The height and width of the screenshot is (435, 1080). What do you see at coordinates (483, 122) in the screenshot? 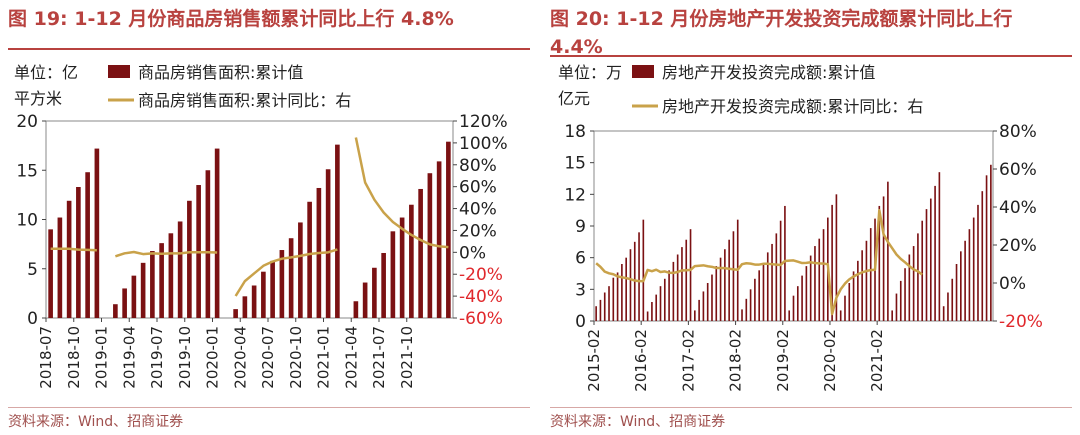
I see `right-tick-label: 120%` at bounding box center [483, 122].